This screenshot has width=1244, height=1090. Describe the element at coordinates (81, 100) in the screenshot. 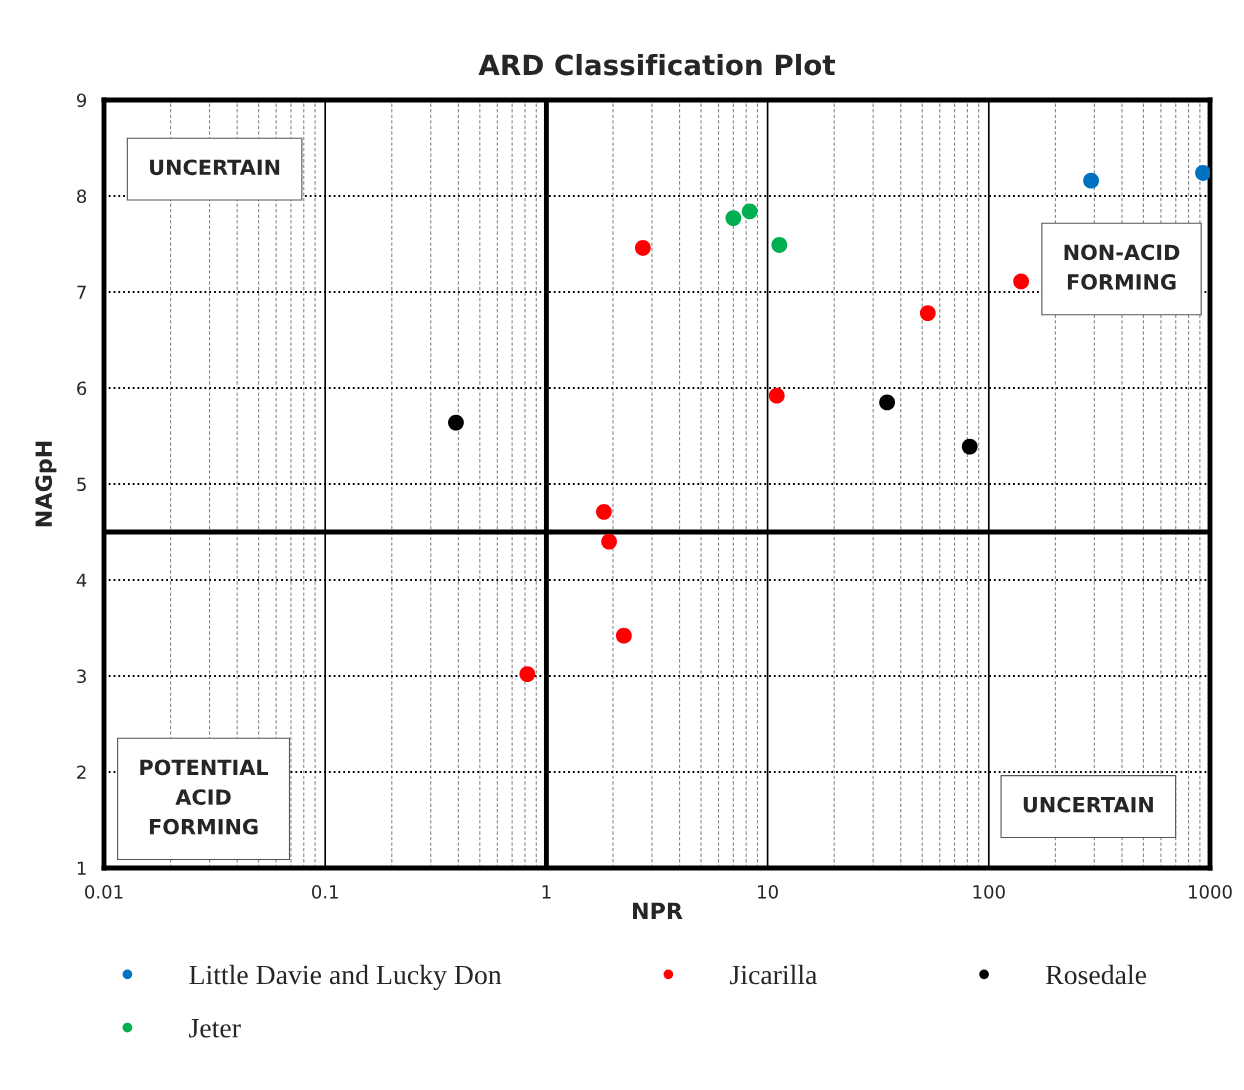

I see `y-tick-label: 9` at that location.